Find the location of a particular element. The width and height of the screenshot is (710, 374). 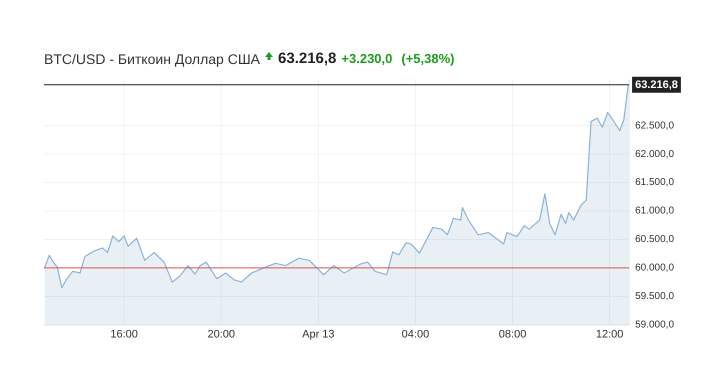

ref-line-label: 63.216,8 is located at coordinates (656, 84).